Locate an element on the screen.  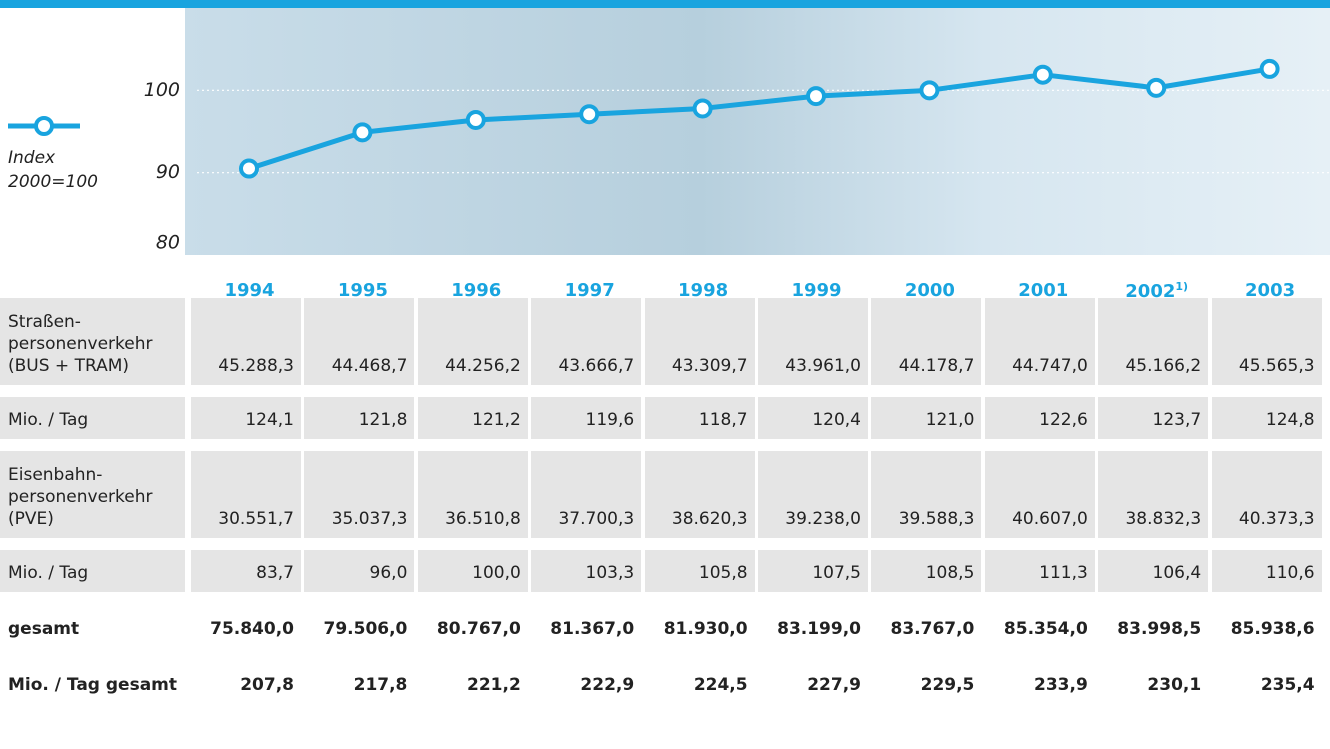
row-label: Eisenbahn-personenverkehr (PVE) is located at coordinates (92, 494).